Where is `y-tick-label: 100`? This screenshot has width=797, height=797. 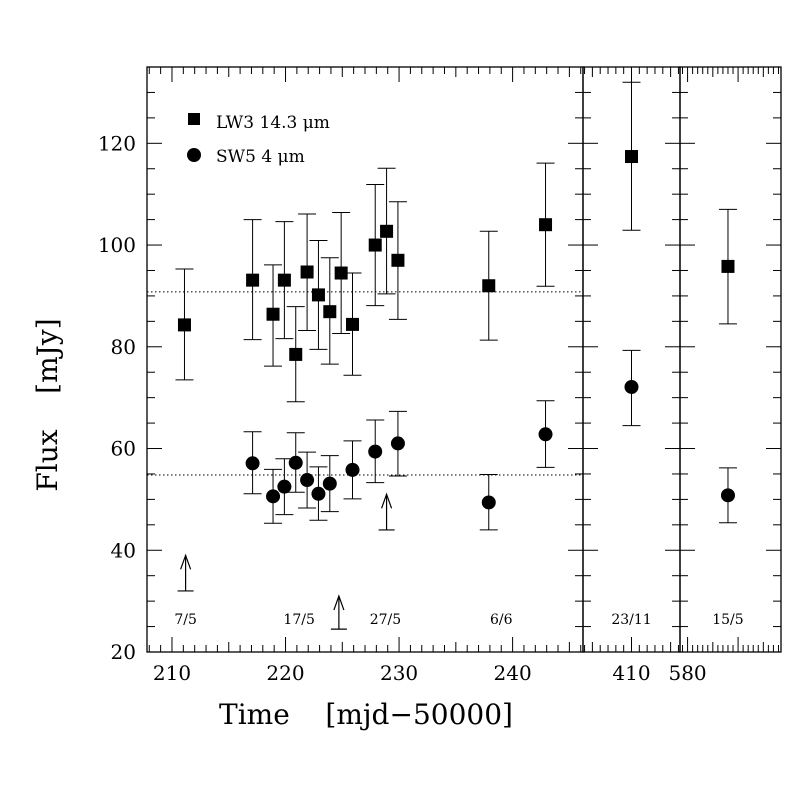 y-tick-label: 100 is located at coordinates (117, 245).